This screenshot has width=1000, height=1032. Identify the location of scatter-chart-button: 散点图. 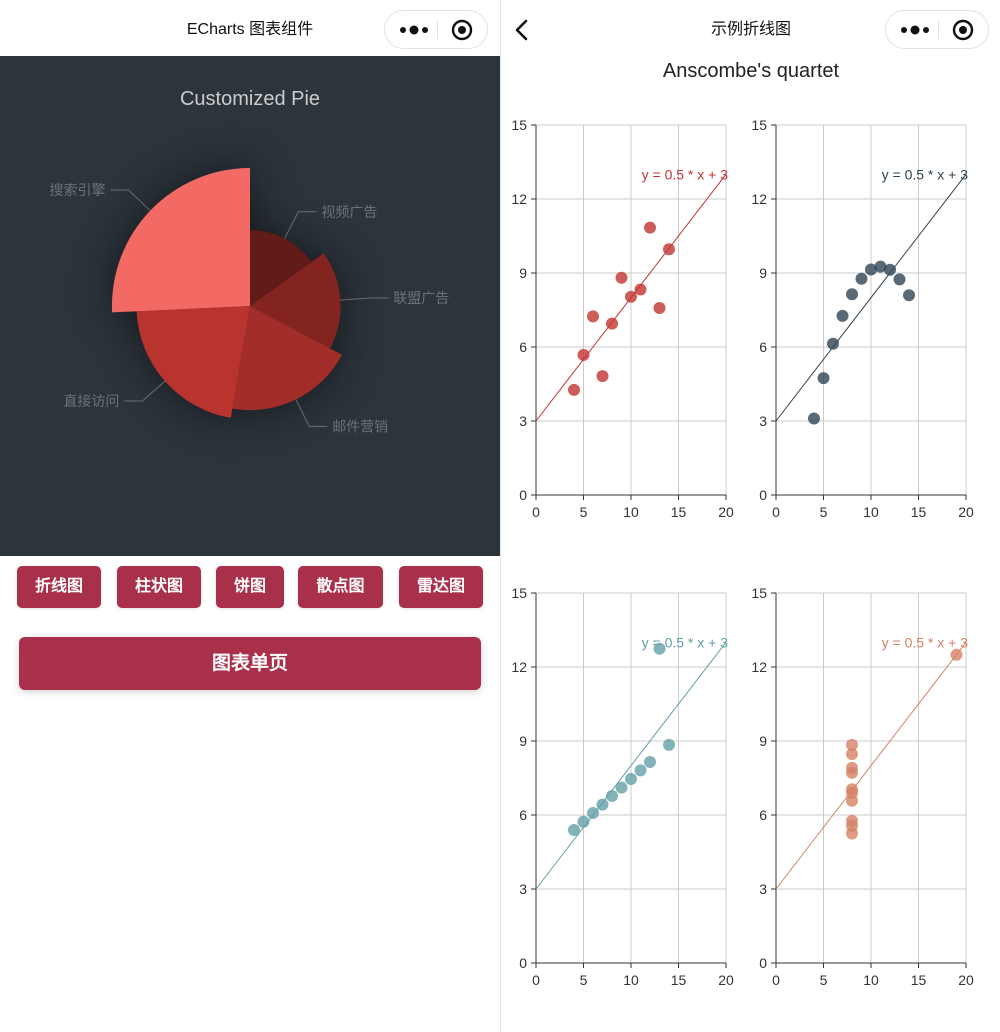
(340, 587).